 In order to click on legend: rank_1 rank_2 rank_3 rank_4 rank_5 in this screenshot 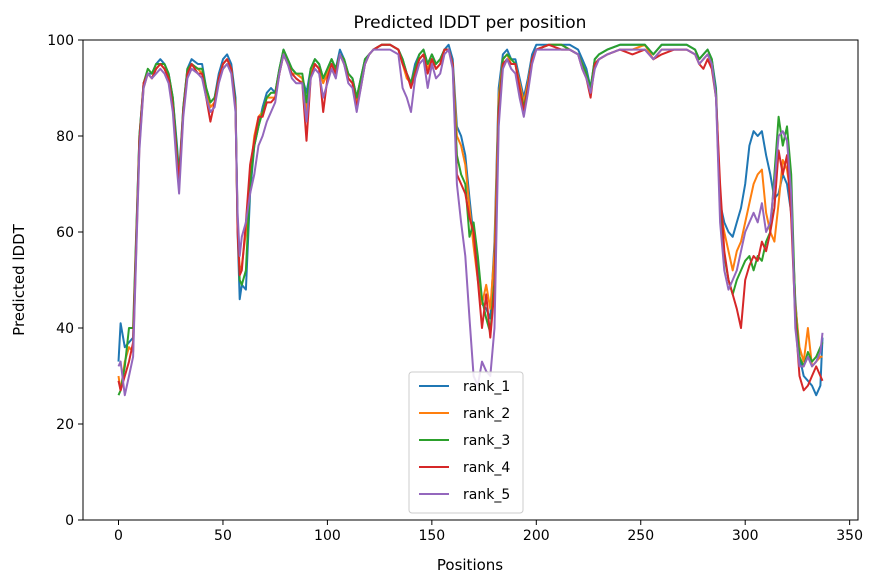, I will do `click(466, 442)`.